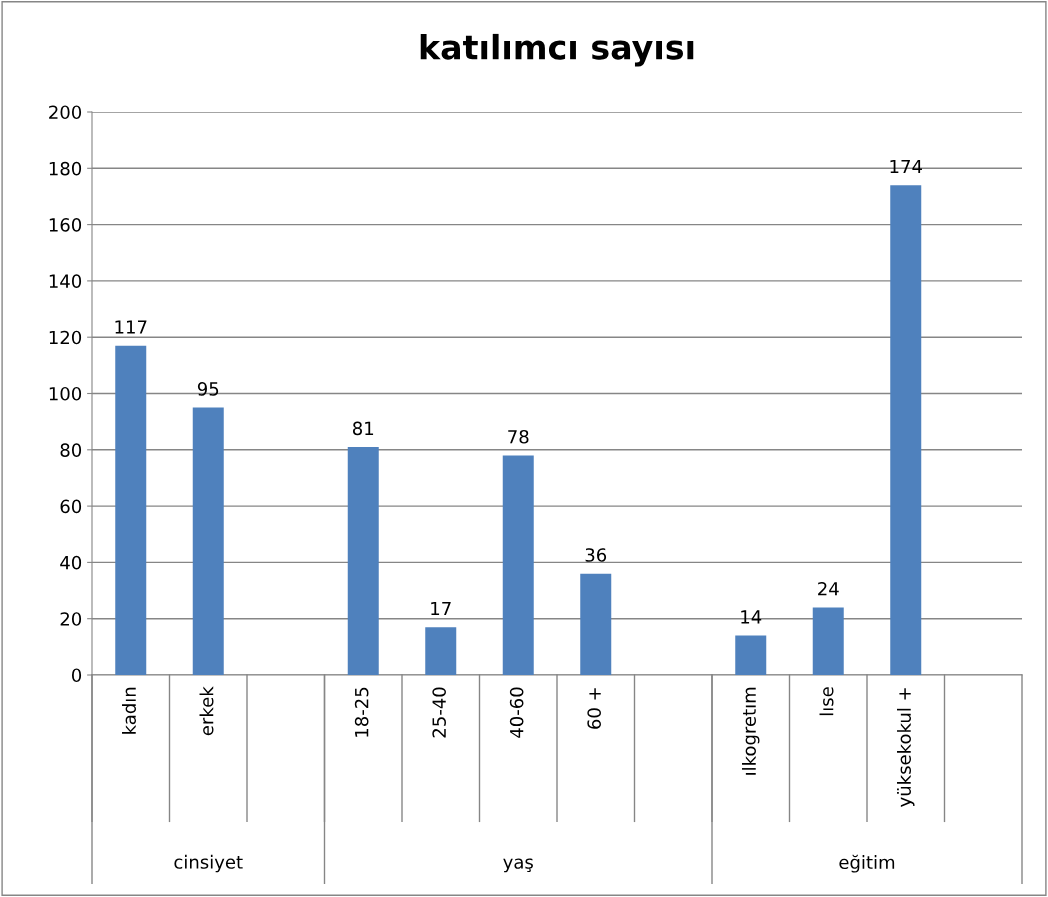 This screenshot has height=897, width=1048. I want to click on y-tick-label: 200, so click(65, 112).